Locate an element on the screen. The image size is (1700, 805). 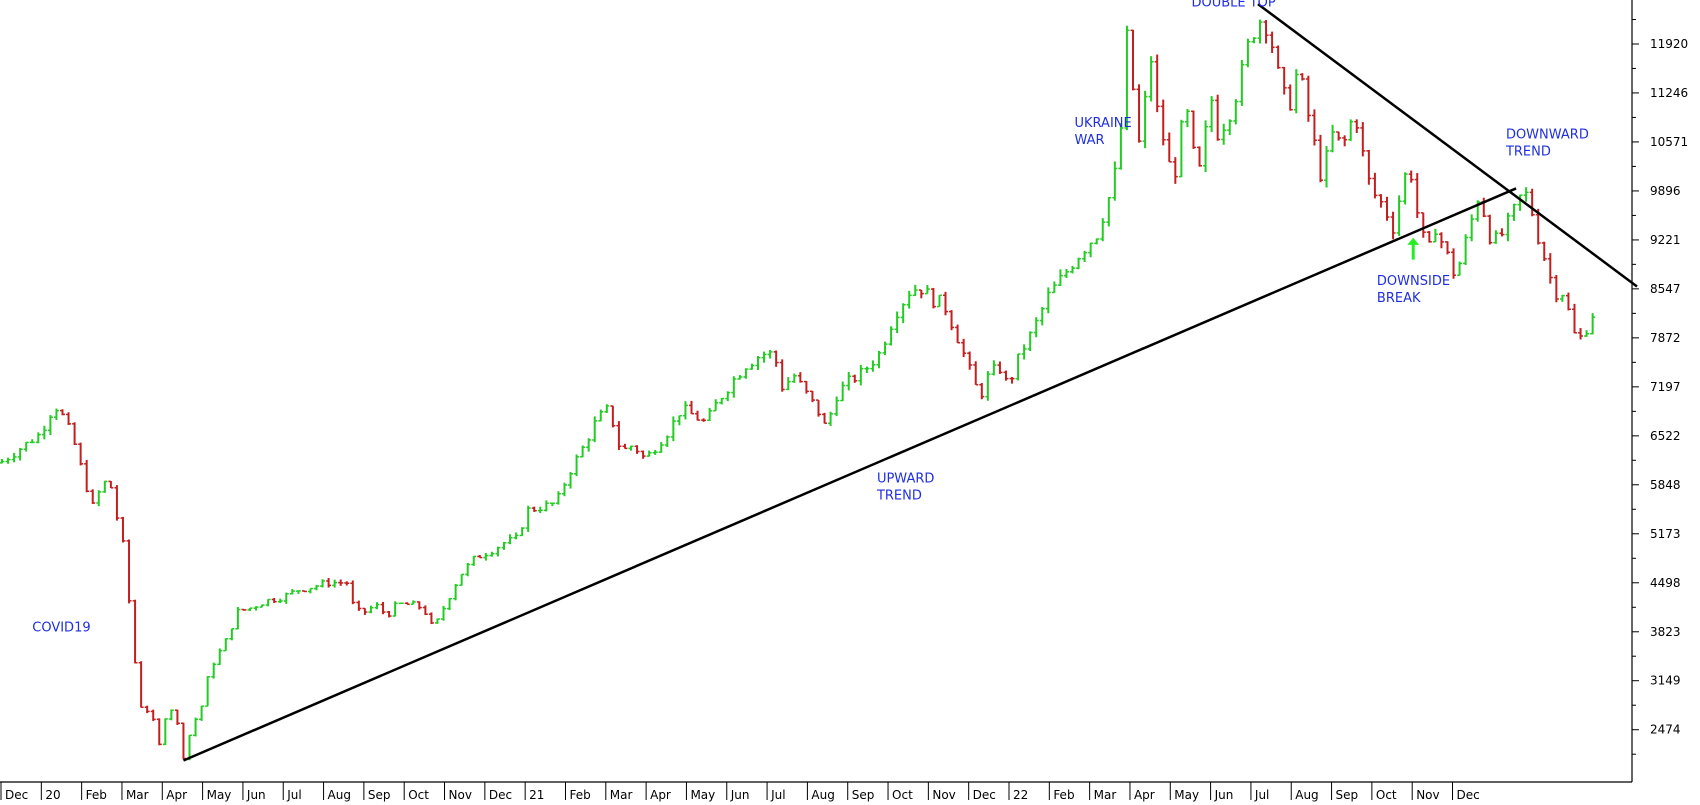
x-tick-label: Nov is located at coordinates (460, 795).